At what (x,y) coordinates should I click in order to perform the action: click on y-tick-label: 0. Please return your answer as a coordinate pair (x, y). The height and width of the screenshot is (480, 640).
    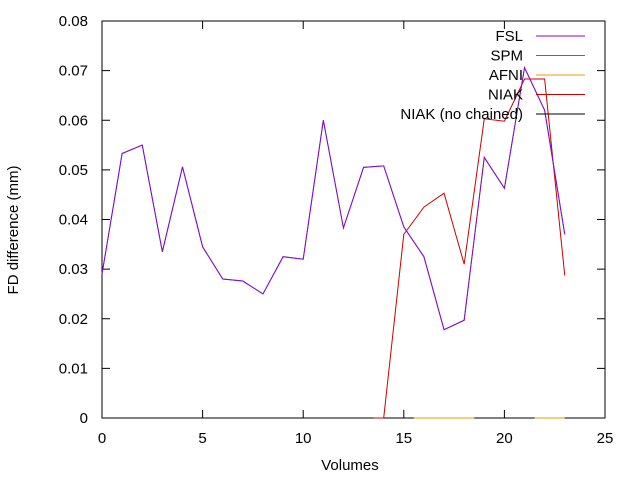
    Looking at the image, I should click on (84, 418).